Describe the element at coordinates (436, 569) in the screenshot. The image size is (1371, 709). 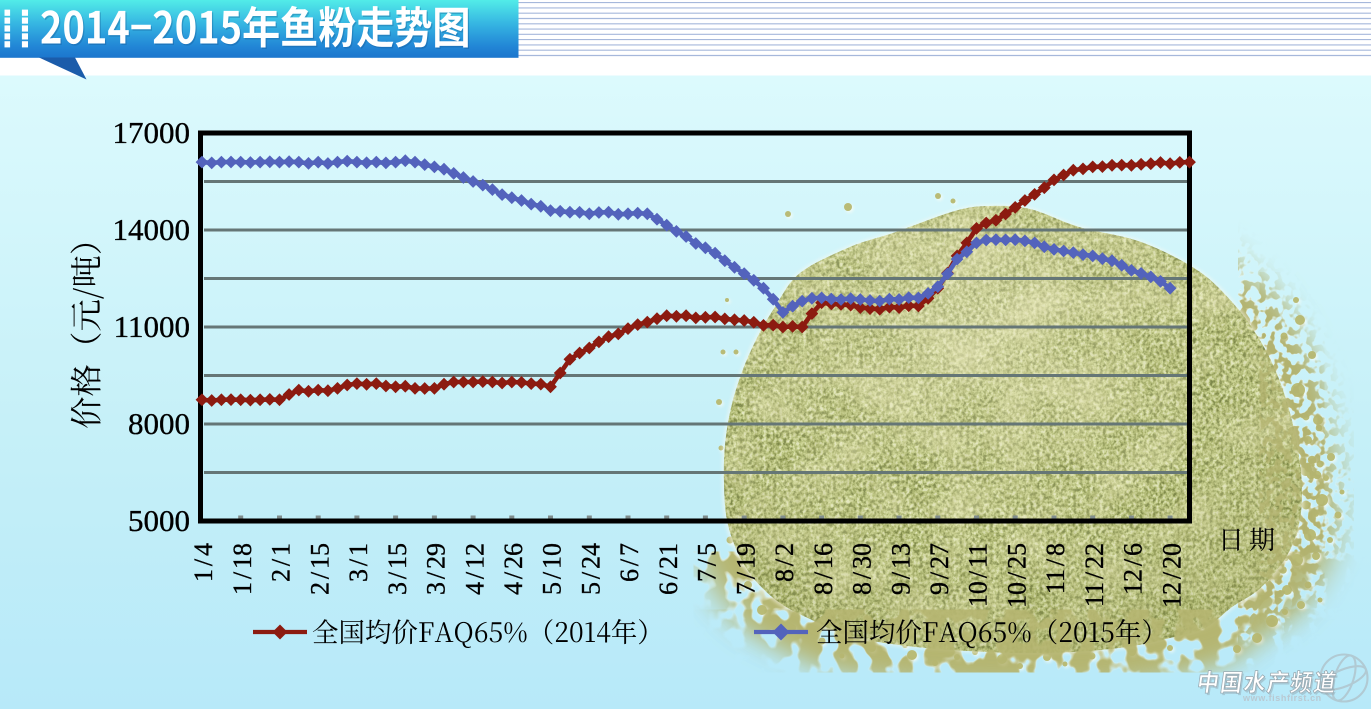
I see `svg-text: 3/29` at that location.